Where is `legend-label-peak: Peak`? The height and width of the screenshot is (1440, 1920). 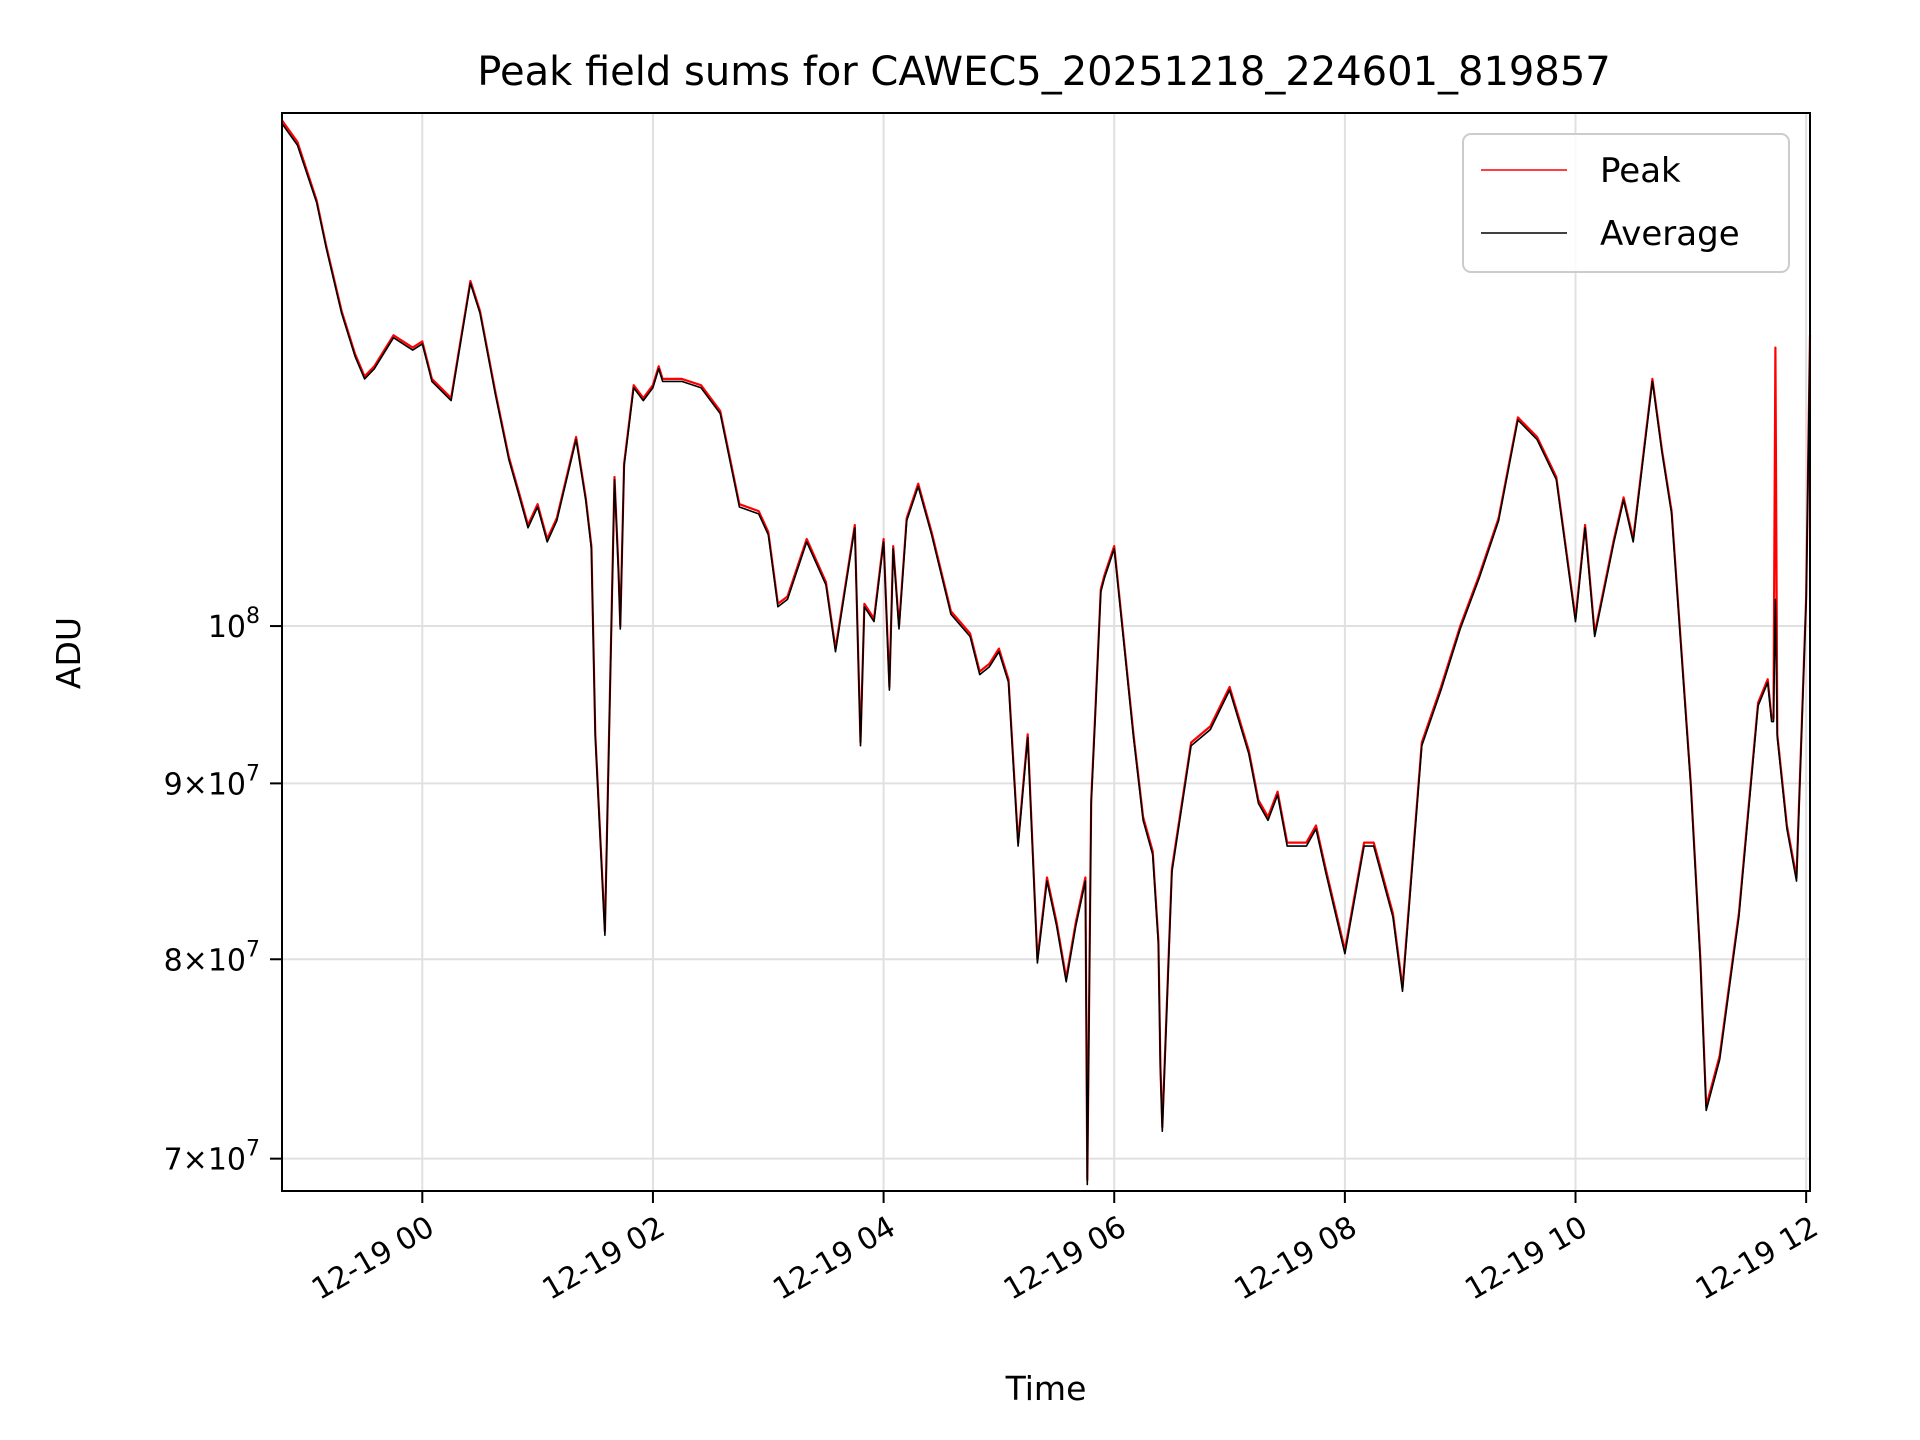
legend-label-peak: Peak is located at coordinates (1640, 171).